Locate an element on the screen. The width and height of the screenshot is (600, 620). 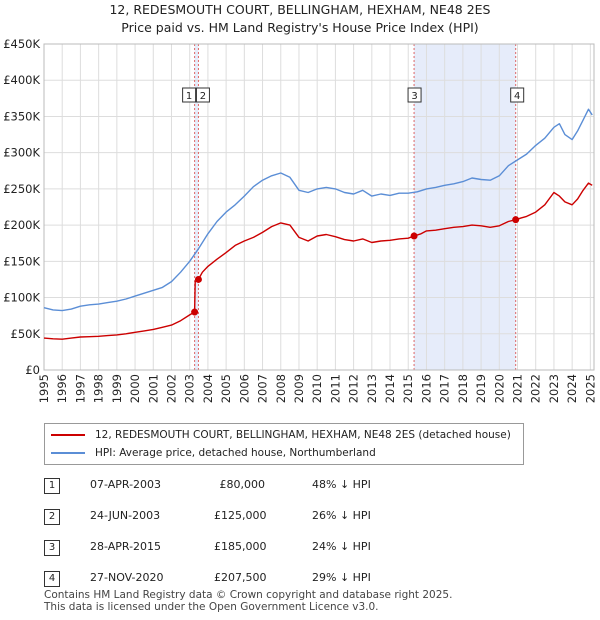
sale-row: 1 07-APR-2003 £80,000 48% ↓ HPI is located at coordinates (314, 487).